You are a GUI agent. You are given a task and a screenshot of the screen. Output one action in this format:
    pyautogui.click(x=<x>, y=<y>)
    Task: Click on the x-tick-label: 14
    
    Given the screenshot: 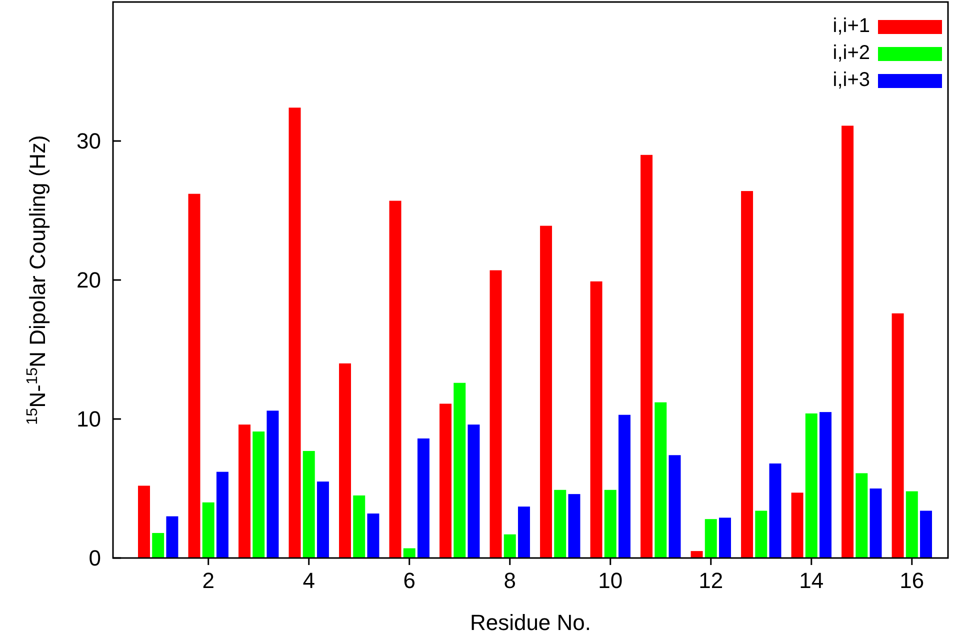 What is the action you would take?
    pyautogui.click(x=811, y=580)
    